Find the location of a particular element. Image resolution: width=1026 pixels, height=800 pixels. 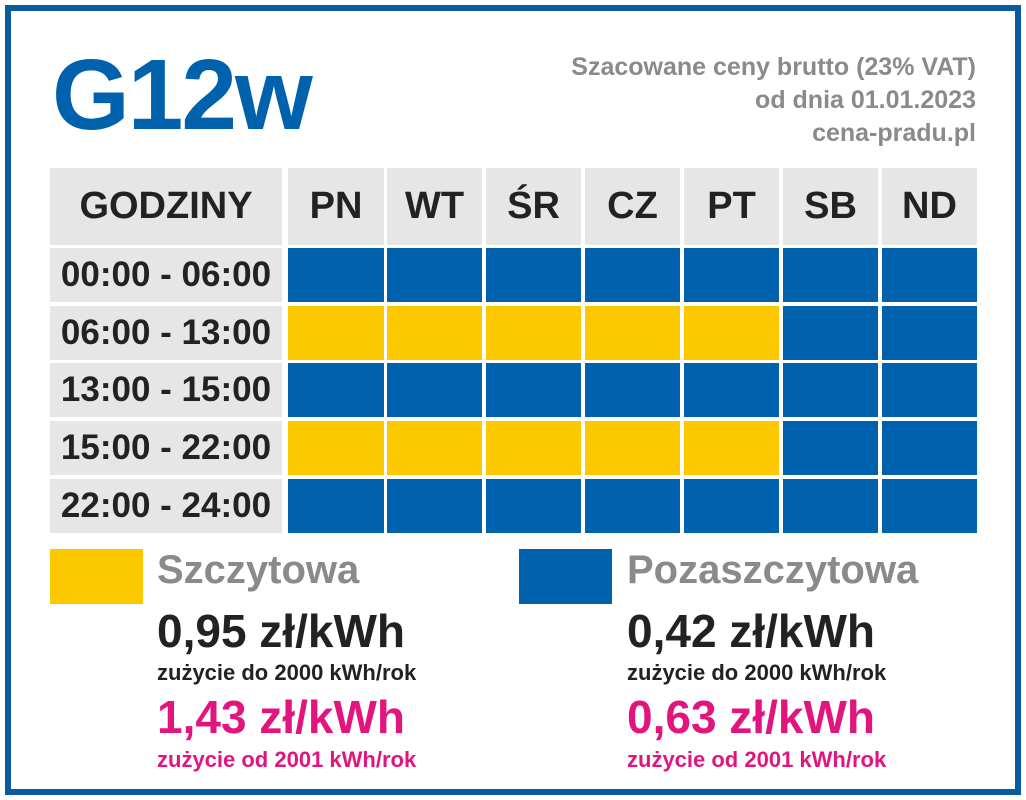

price: 0,95 zł/kWh is located at coordinates (281, 631).